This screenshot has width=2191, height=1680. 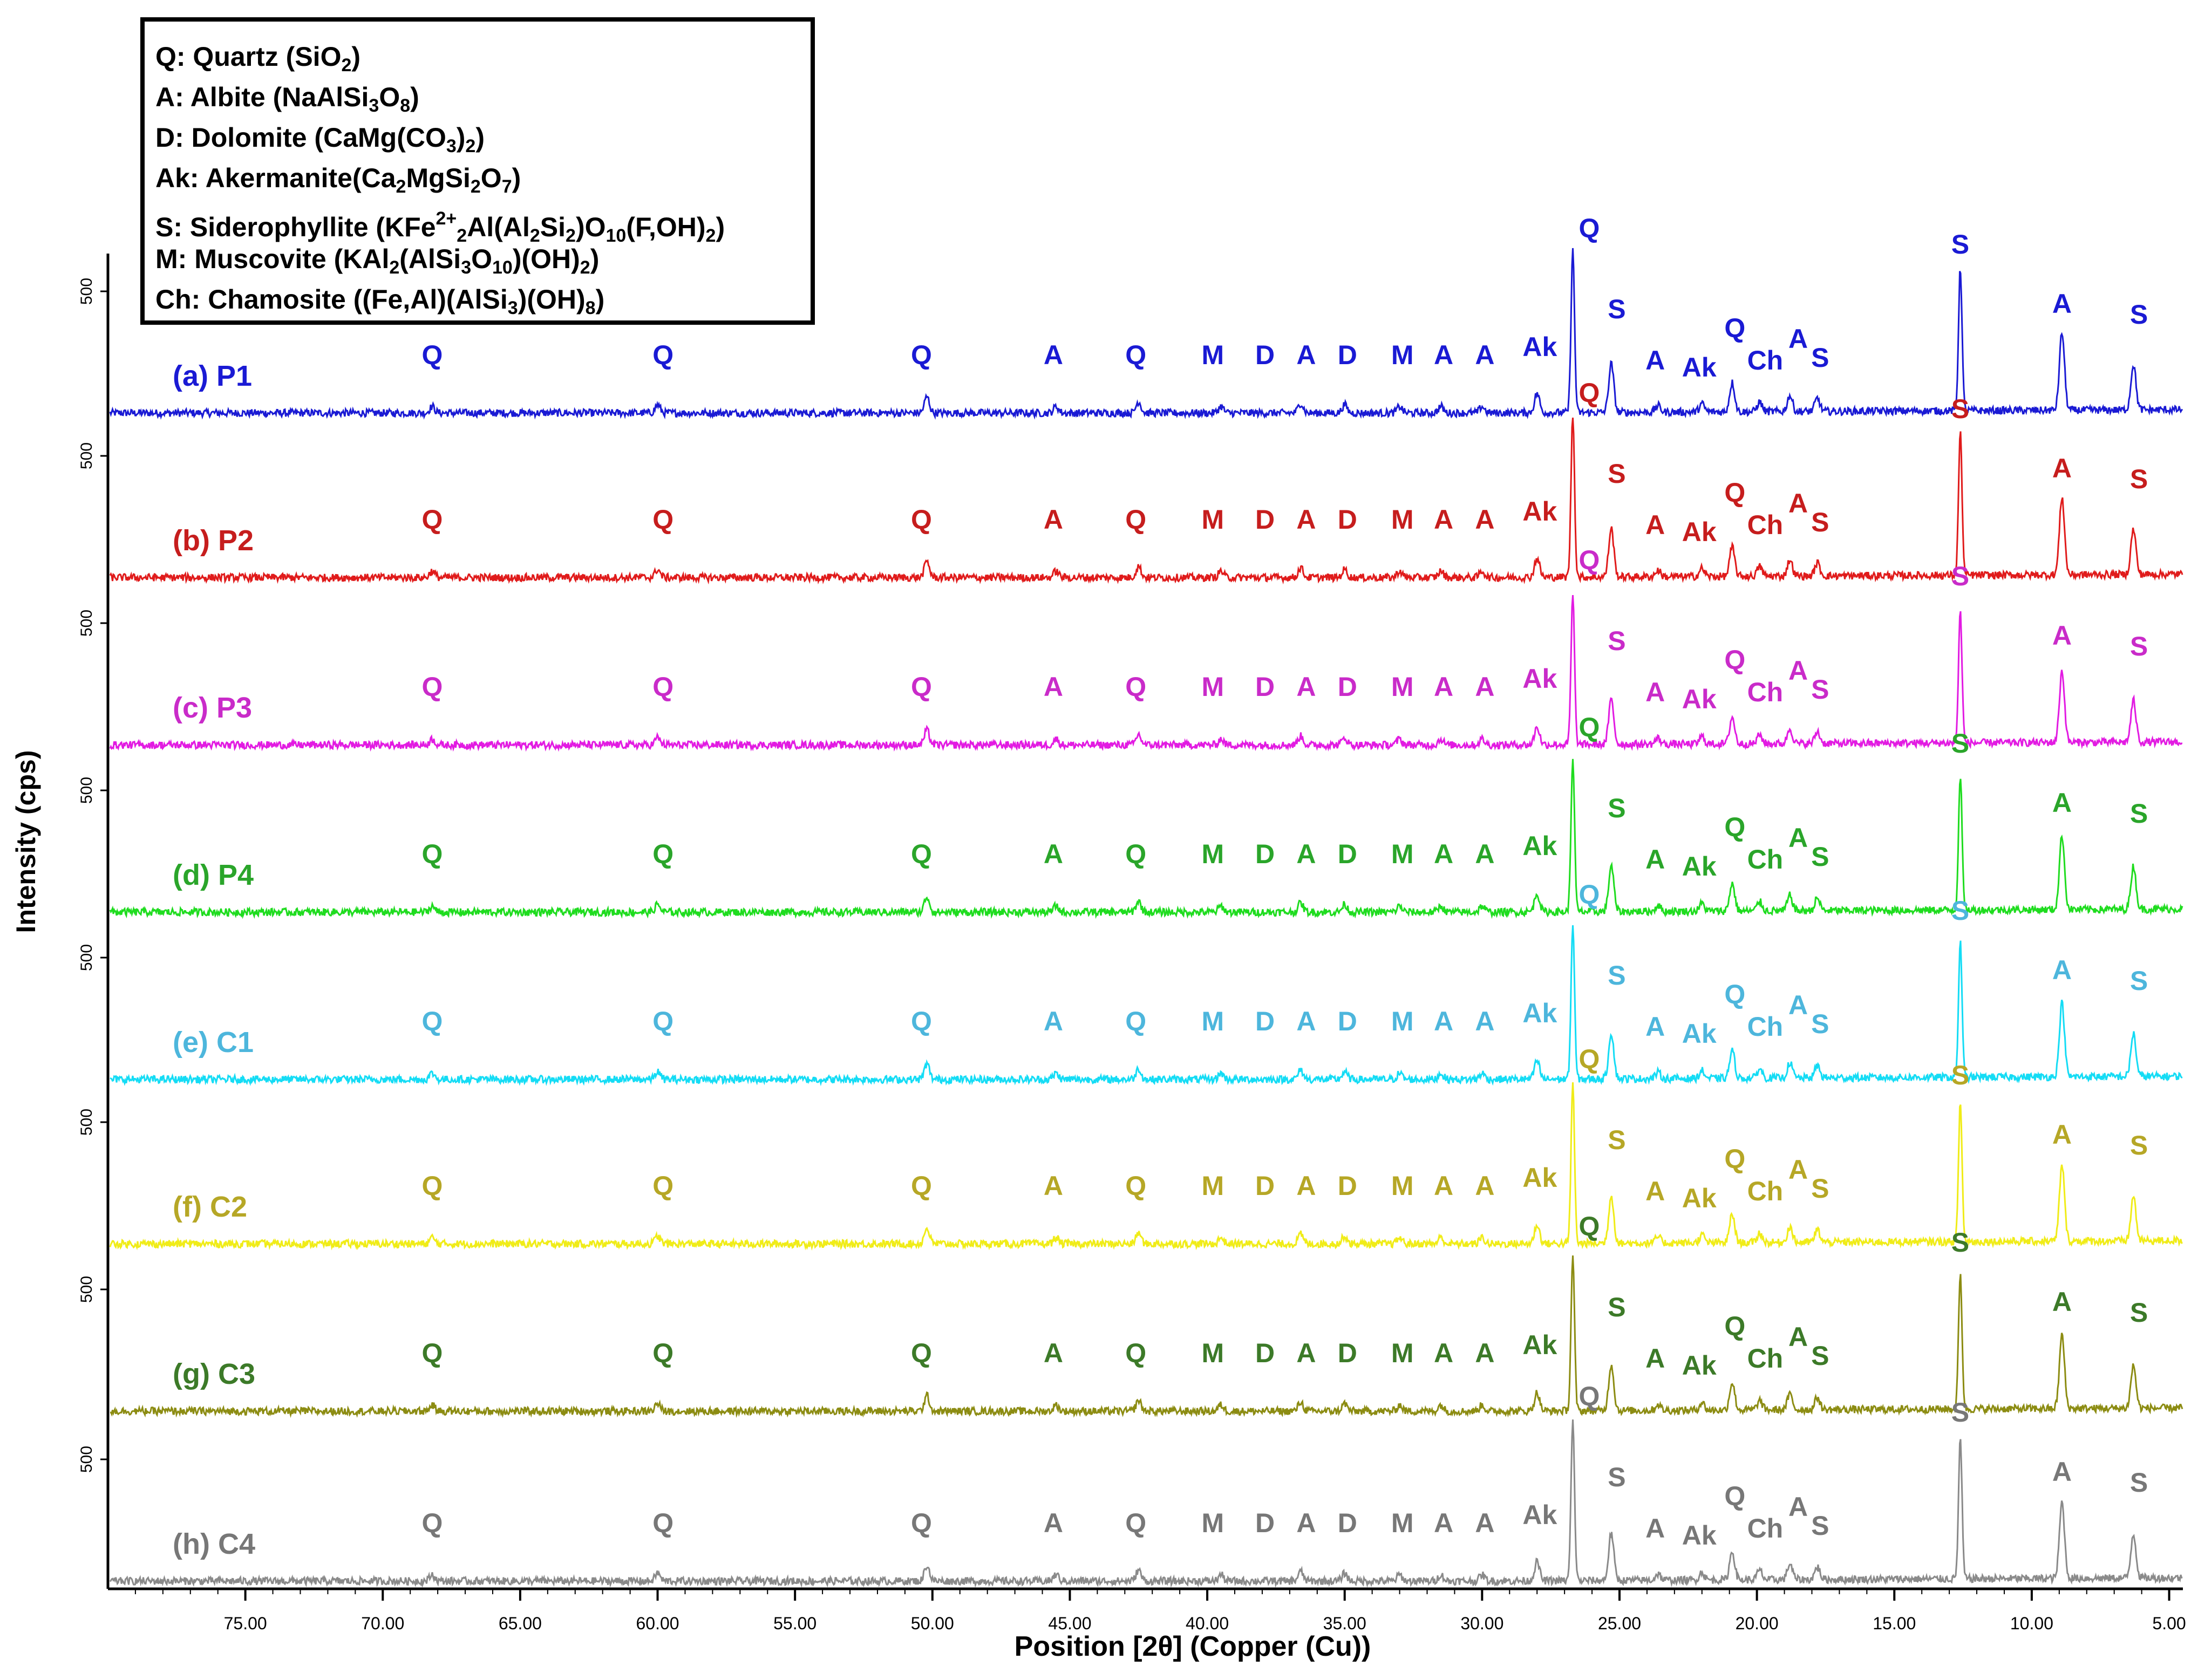 I want to click on x-tick-label: 70.00, so click(x=383, y=1624).